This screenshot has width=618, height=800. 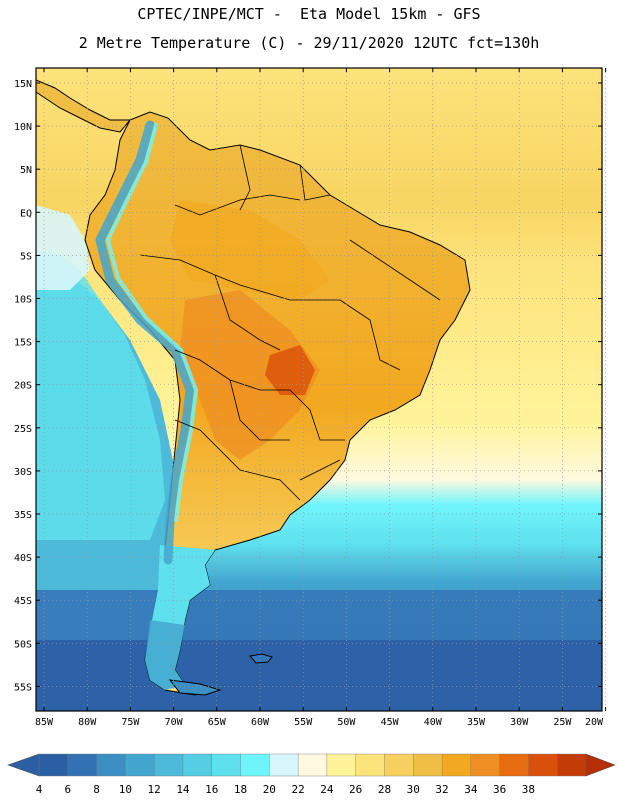 I want to click on southern-cone-cooler, so click(x=165, y=655).